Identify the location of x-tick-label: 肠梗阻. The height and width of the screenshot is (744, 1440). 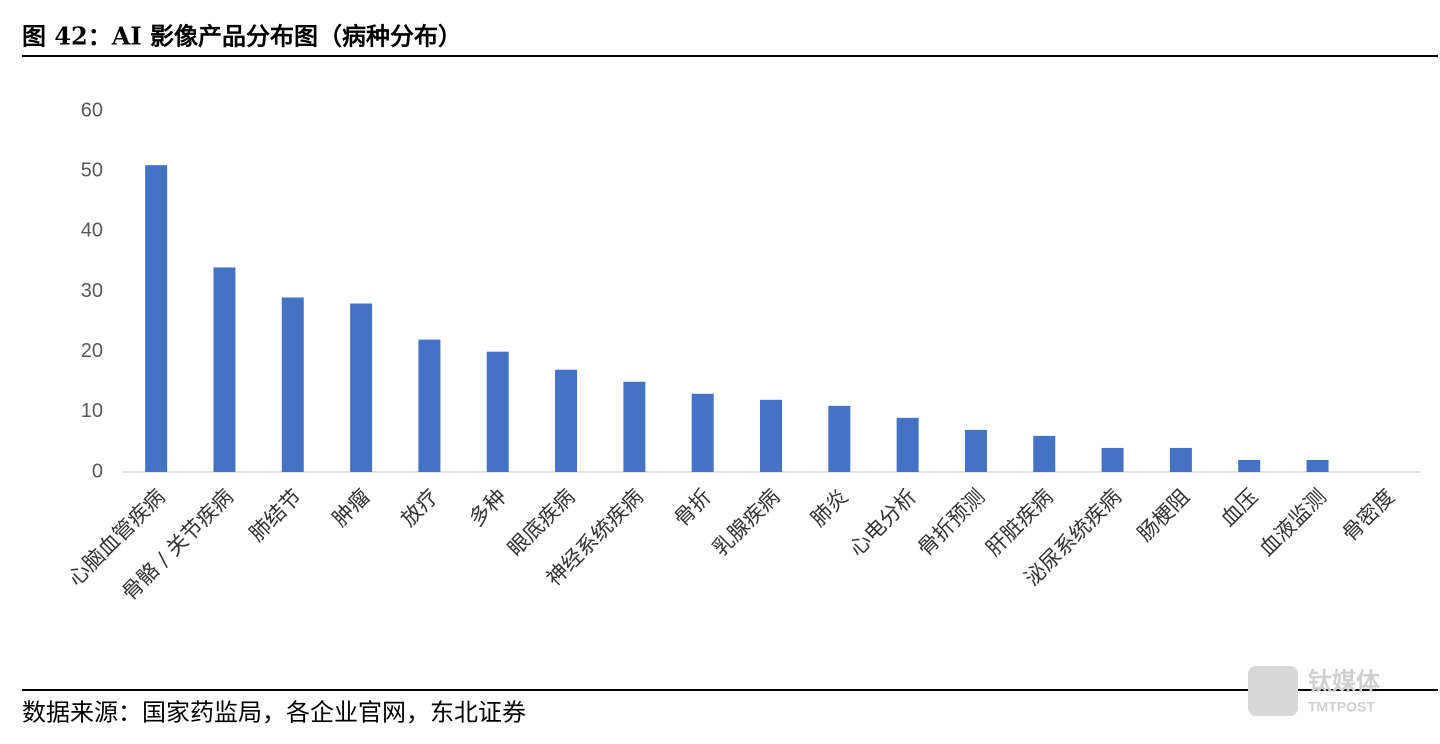
(1164, 515).